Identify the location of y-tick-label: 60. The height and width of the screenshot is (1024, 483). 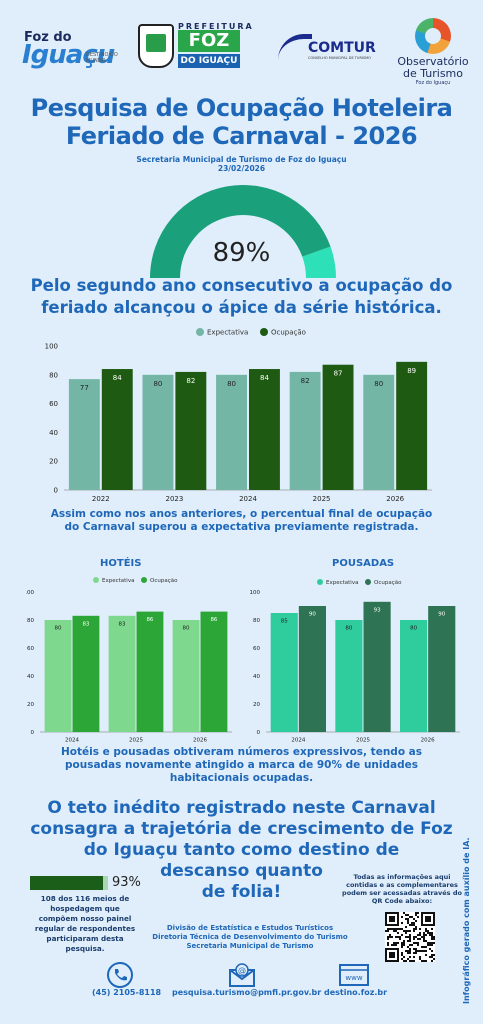
(30, 649).